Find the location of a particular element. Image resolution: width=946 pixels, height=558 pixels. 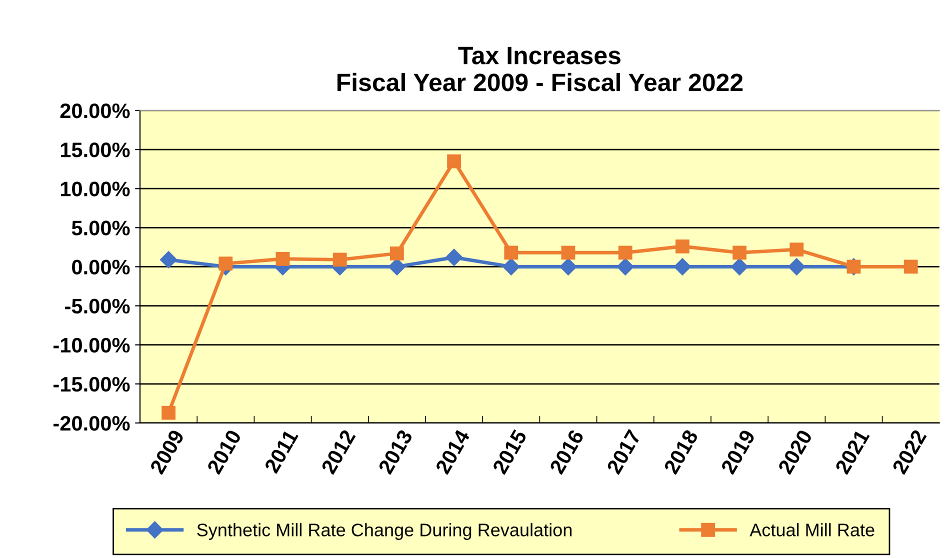

chart-title: Tax Increases Fiscal Year 2009 - Fiscal Year 2022 is located at coordinates (540, 69).